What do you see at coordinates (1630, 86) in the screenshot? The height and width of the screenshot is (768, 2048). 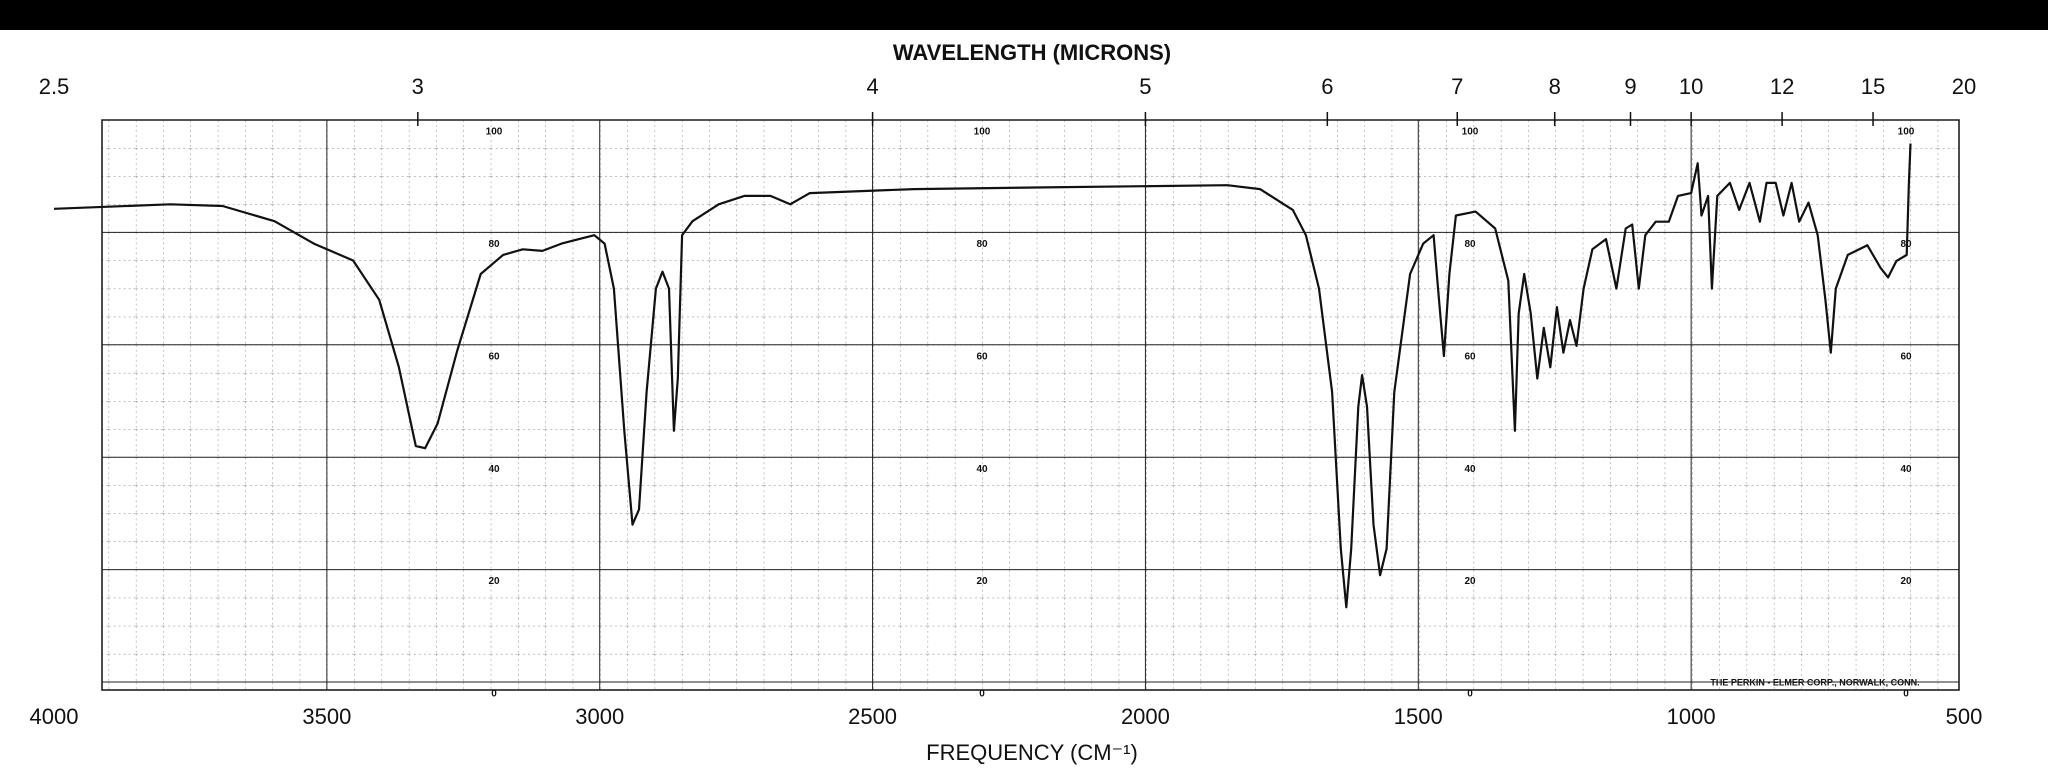 I see `x2-tick-label: 9` at bounding box center [1630, 86].